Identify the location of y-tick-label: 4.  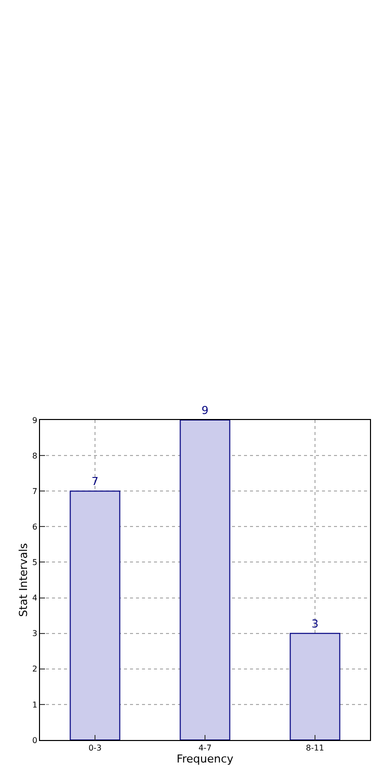
(35, 598).